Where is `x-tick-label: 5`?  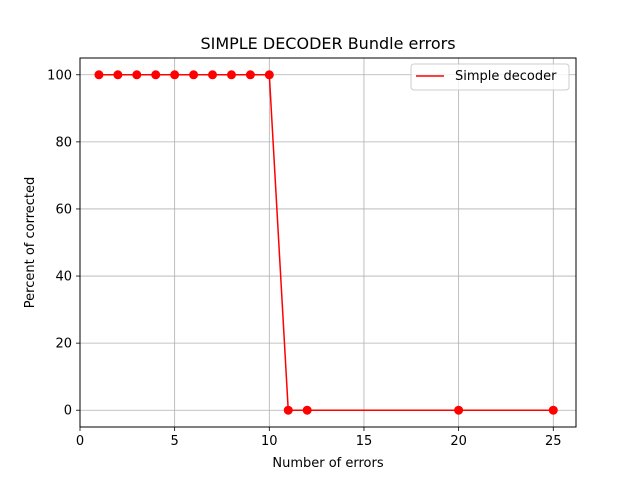 x-tick-label: 5 is located at coordinates (175, 441).